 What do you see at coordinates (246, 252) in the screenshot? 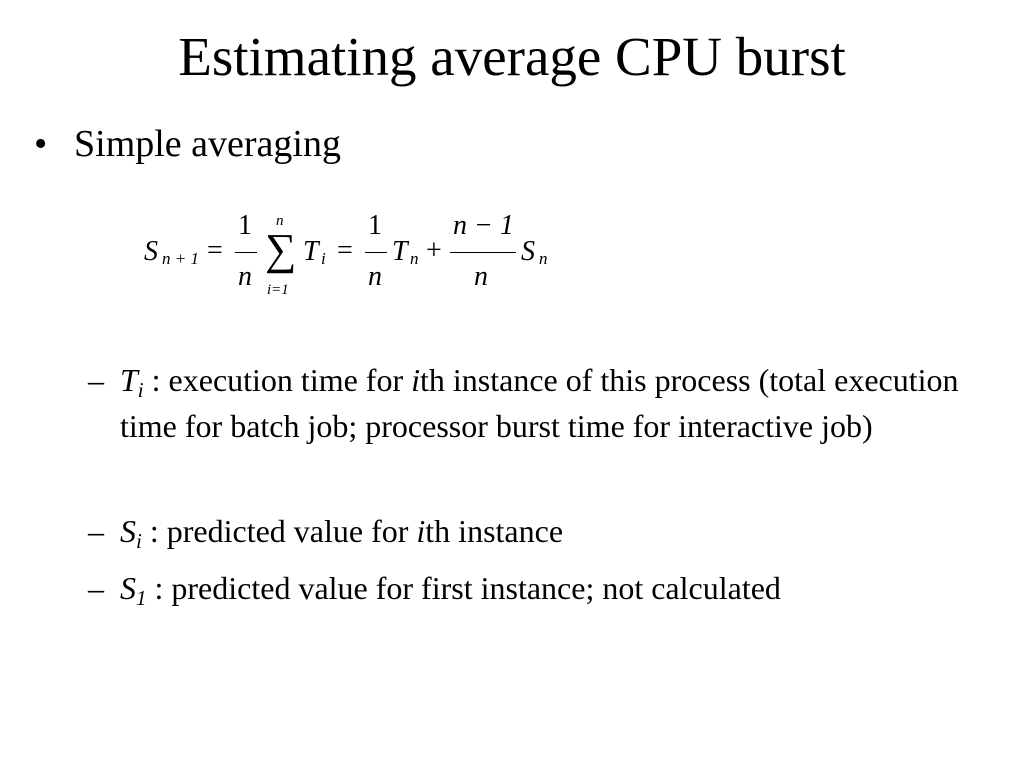
I see `formula-frac1-bar` at bounding box center [246, 252].